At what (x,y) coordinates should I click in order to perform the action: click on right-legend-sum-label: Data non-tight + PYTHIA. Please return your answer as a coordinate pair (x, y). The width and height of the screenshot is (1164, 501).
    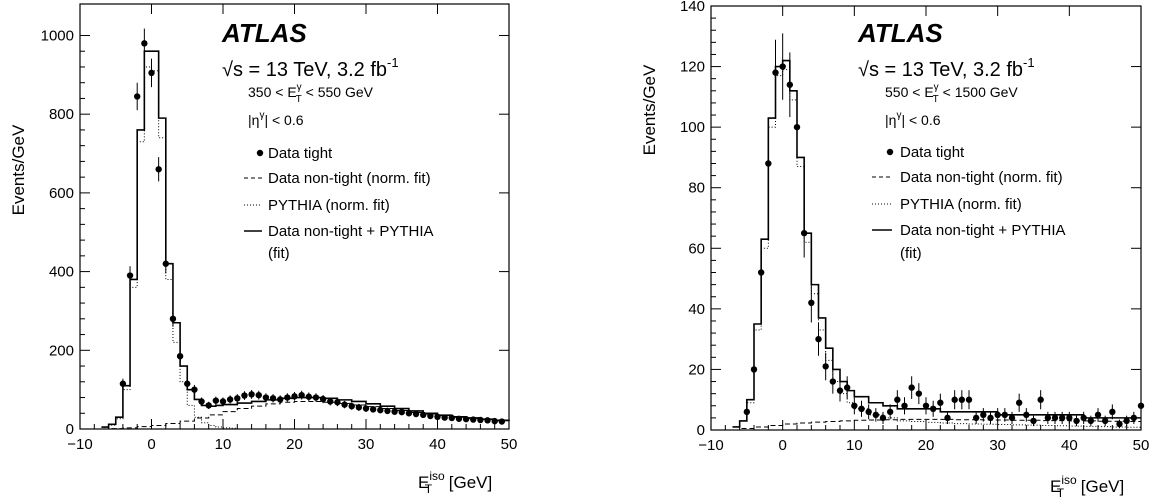
    Looking at the image, I should click on (983, 230).